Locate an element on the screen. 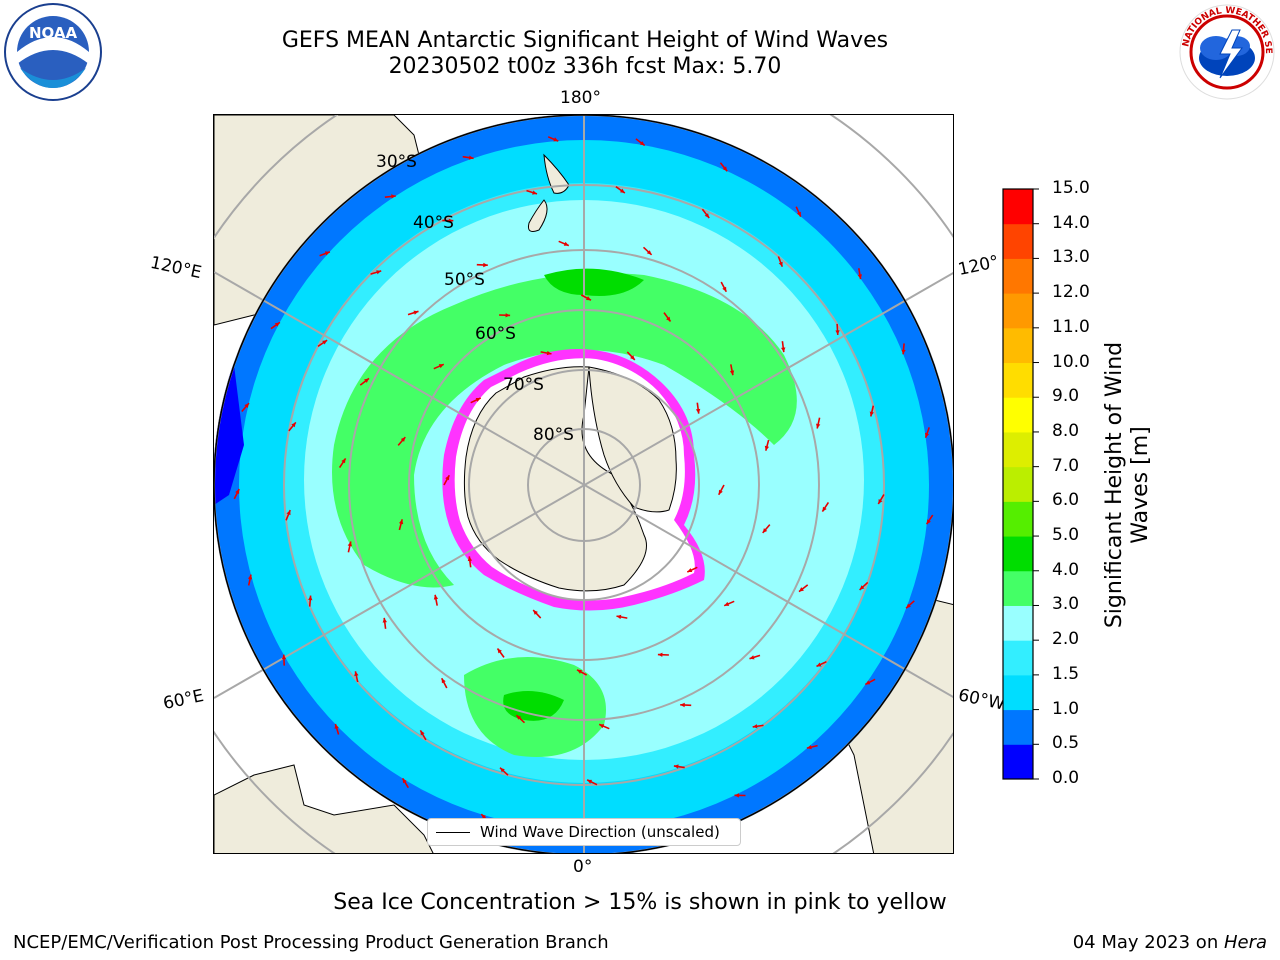  lon-label-120e: 120°E is located at coordinates (176, 268).